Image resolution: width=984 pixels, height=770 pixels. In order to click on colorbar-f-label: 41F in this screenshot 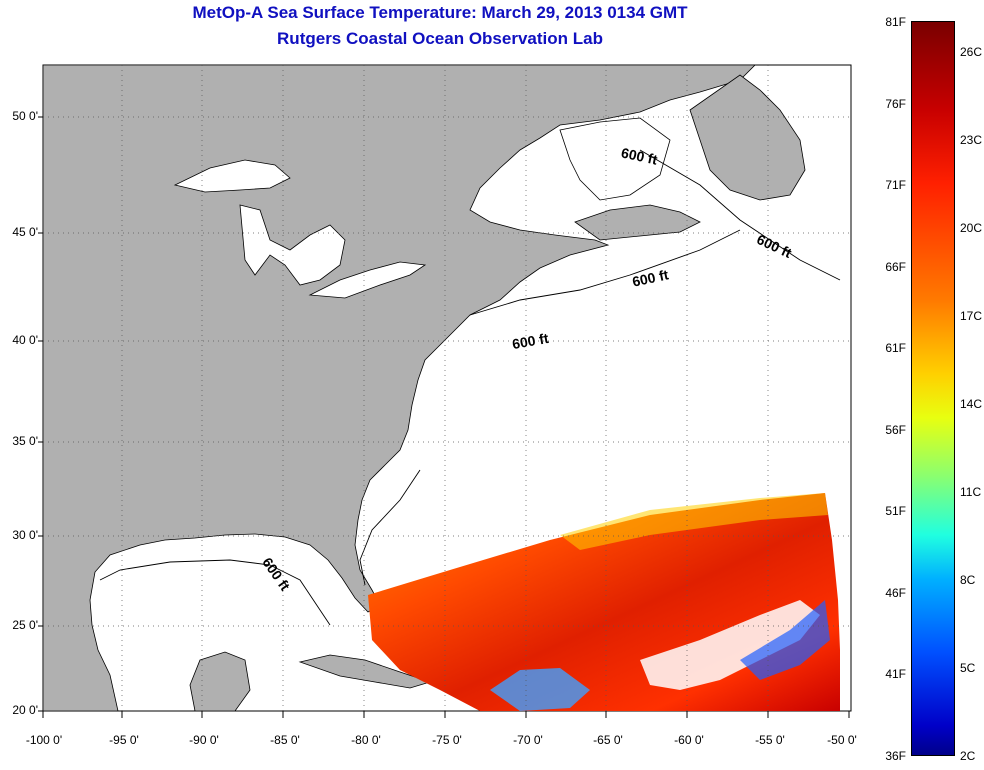, I will do `click(895, 674)`.